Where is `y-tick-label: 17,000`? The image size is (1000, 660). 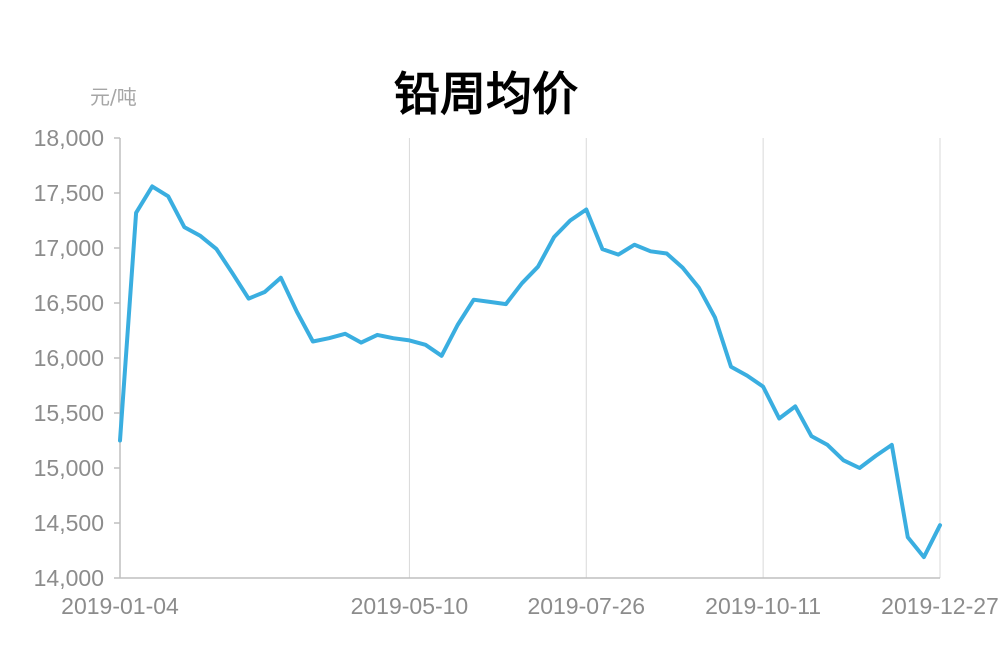
y-tick-label: 17,000 is located at coordinates (69, 248).